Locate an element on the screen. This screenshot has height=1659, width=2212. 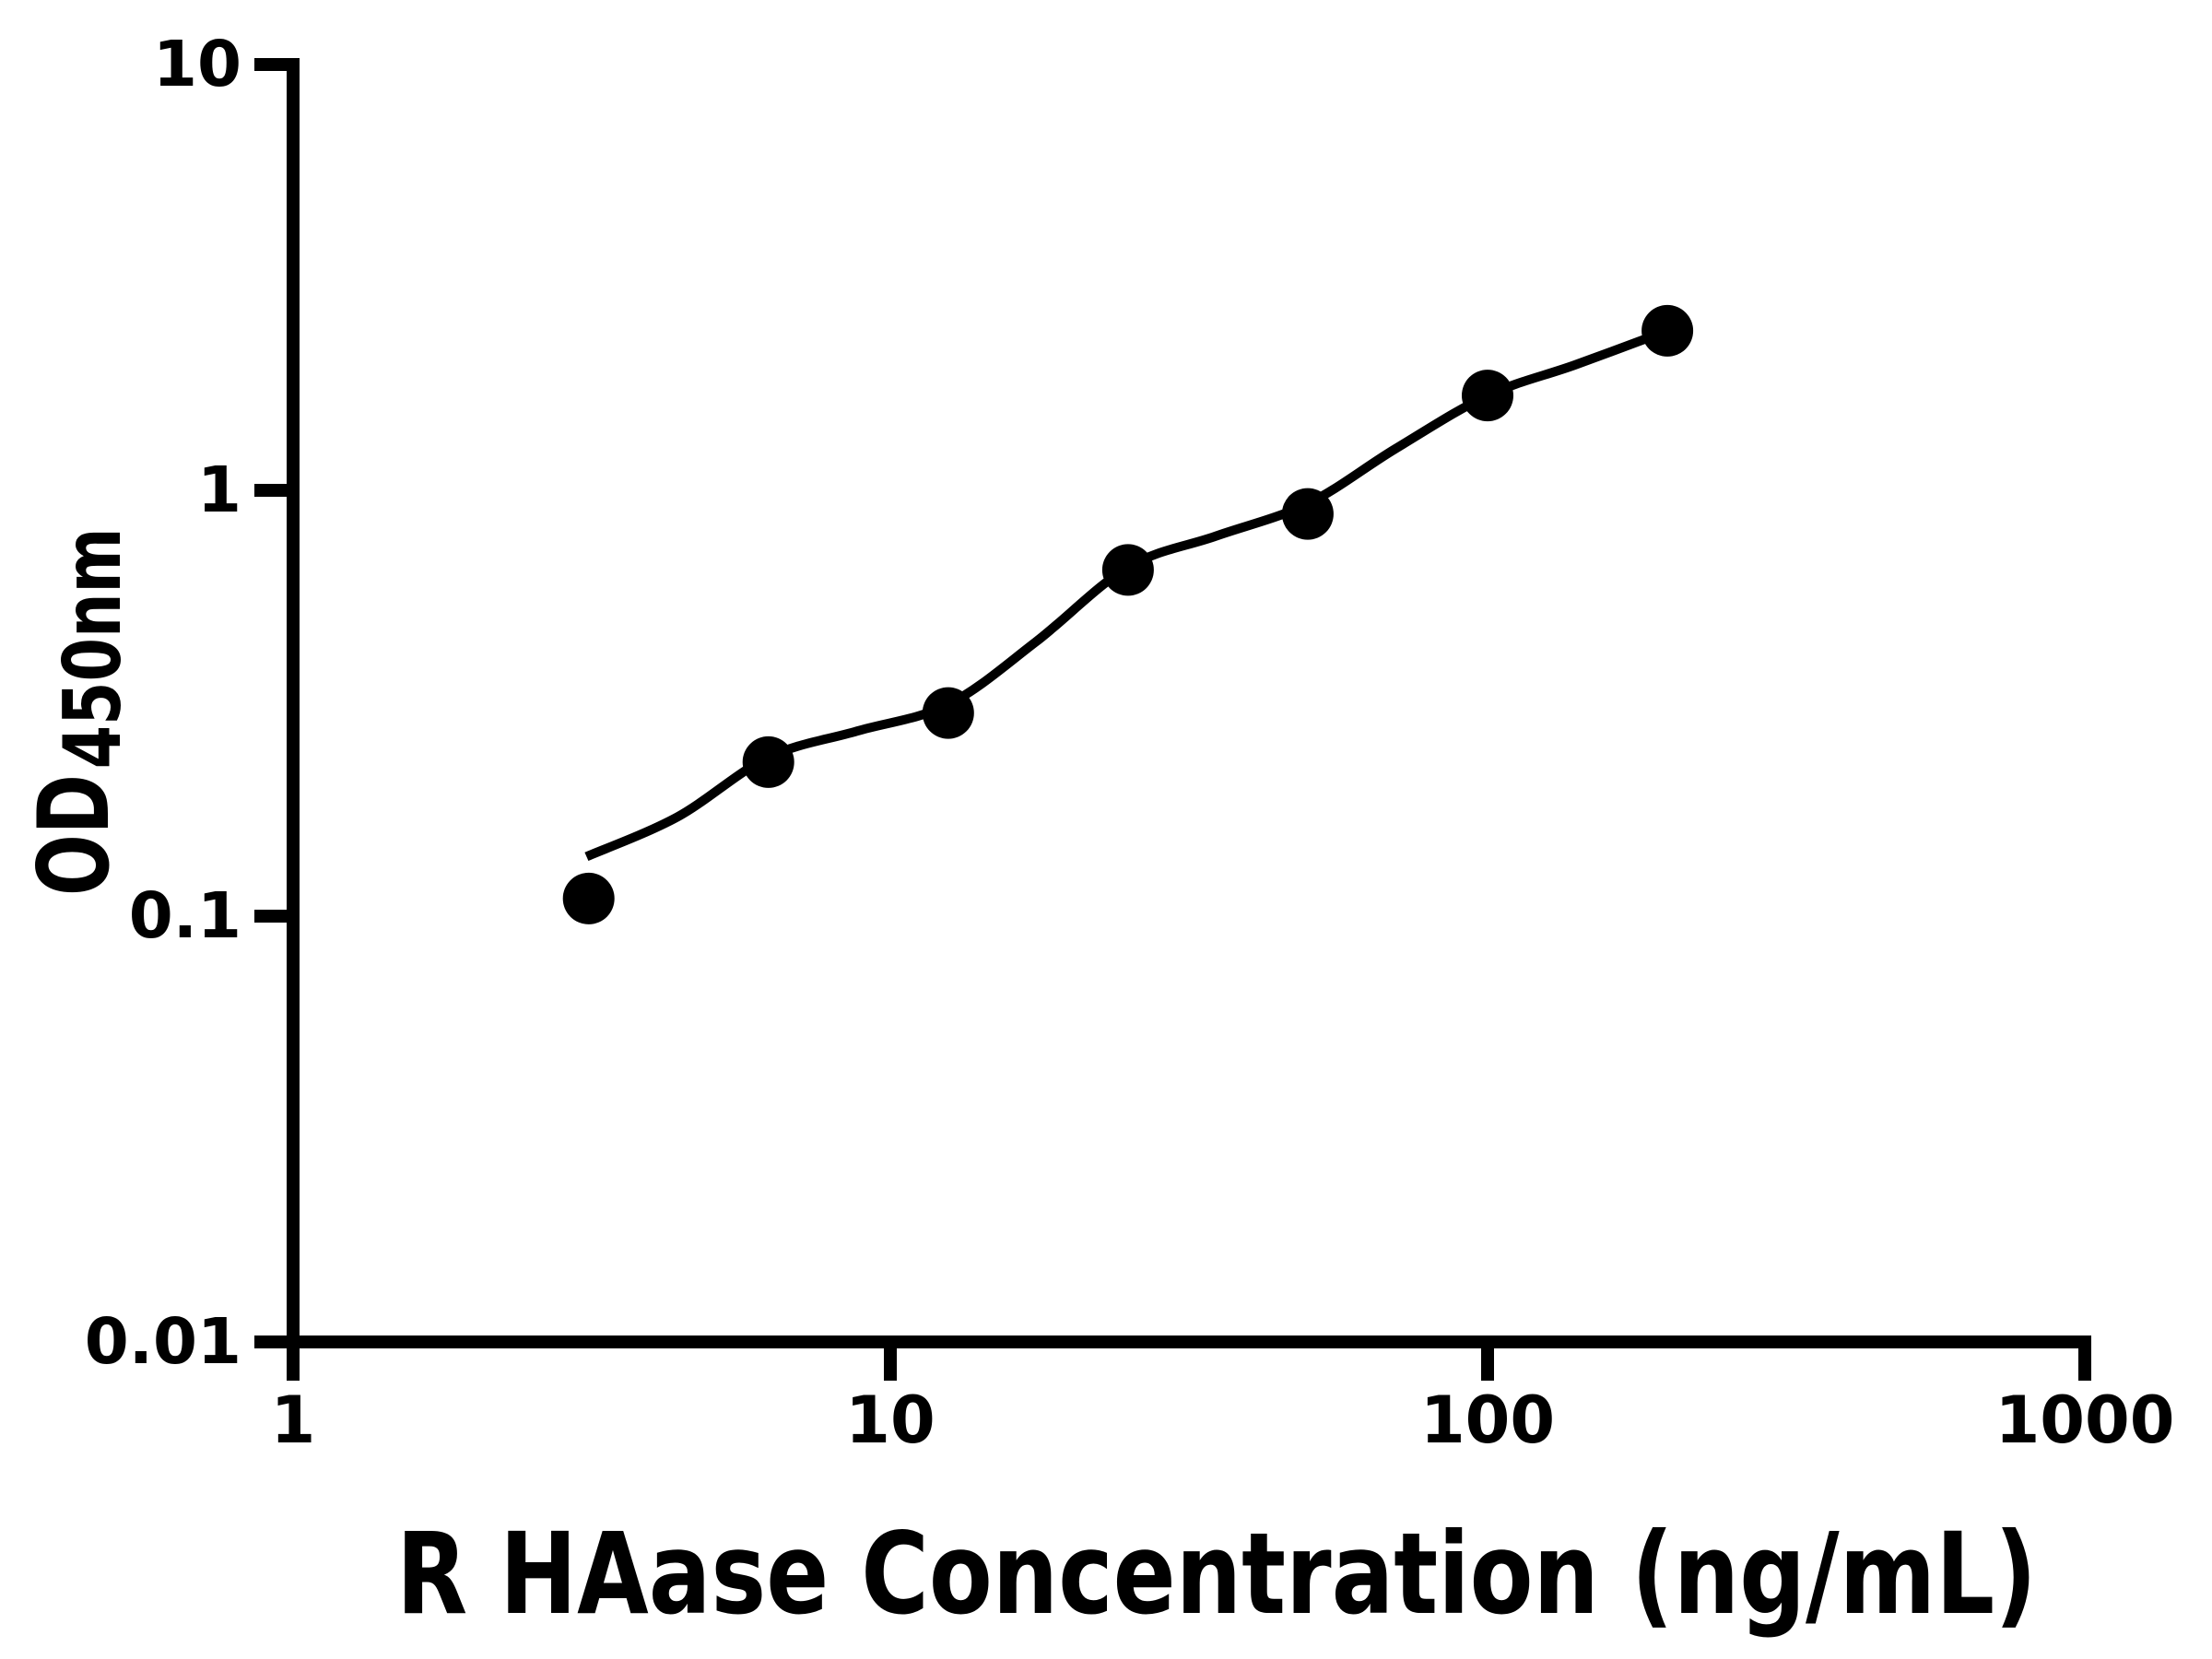
x-axis-title: R HAase Concentration (ng/mL) is located at coordinates (1216, 1574).